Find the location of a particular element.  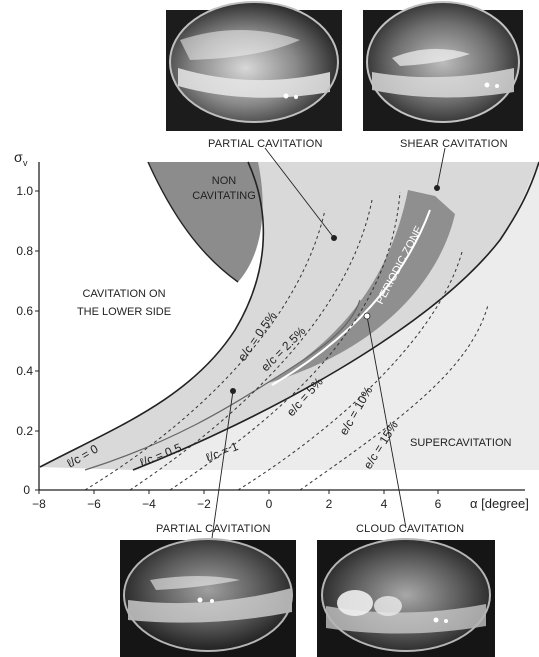

x-tick: 0 is located at coordinates (269, 504).